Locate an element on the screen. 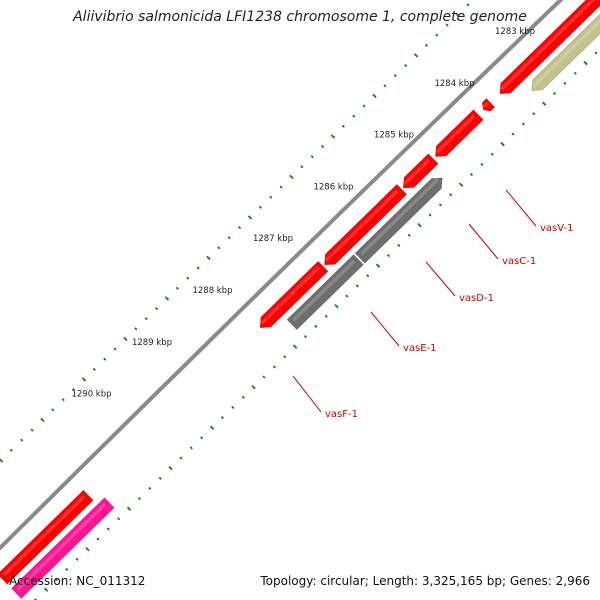  gene-label: vasD-1 is located at coordinates (476, 298).